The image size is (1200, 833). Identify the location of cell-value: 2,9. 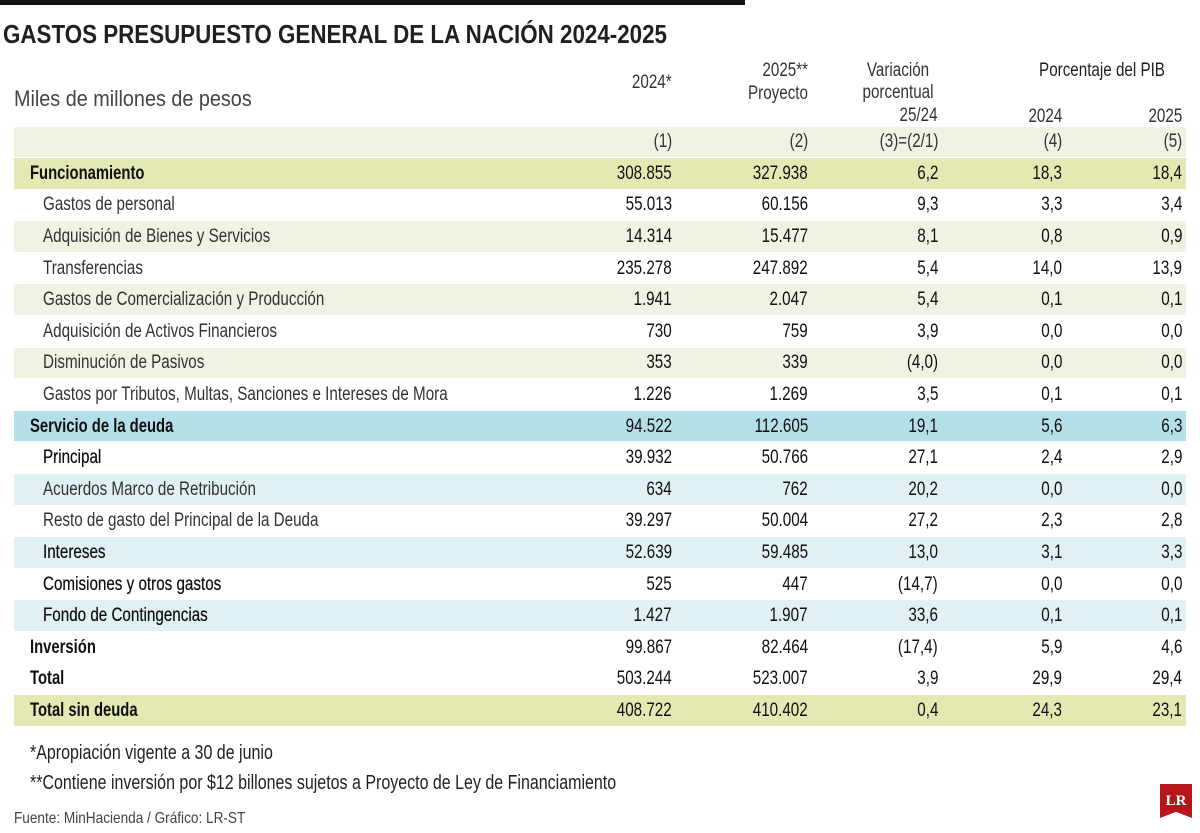
(1171, 458).